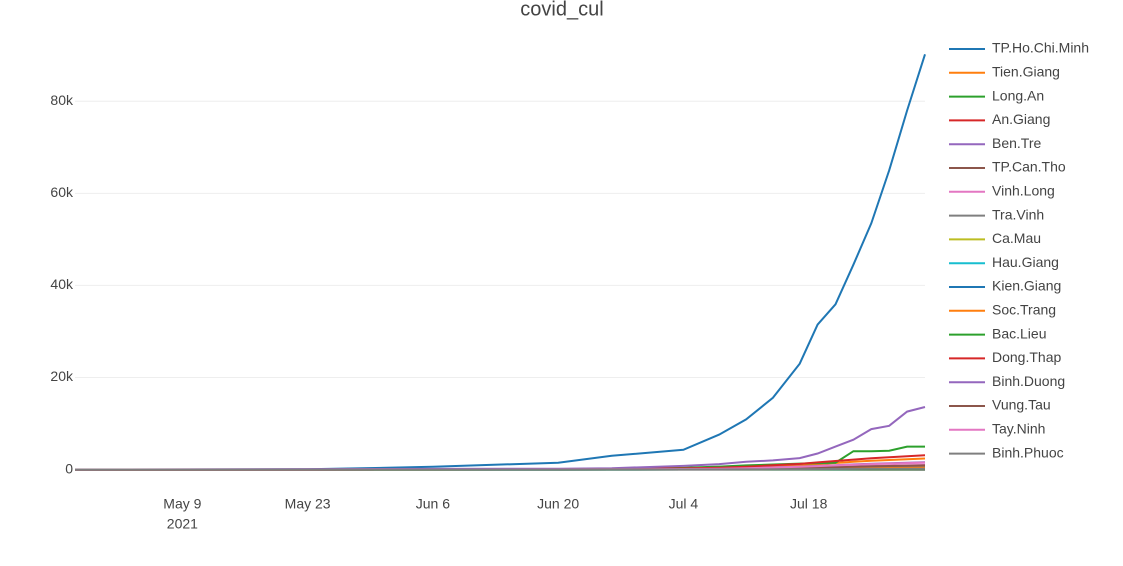  Describe the element at coordinates (308, 504) in the screenshot. I see `x-tick-label: May 23` at that location.